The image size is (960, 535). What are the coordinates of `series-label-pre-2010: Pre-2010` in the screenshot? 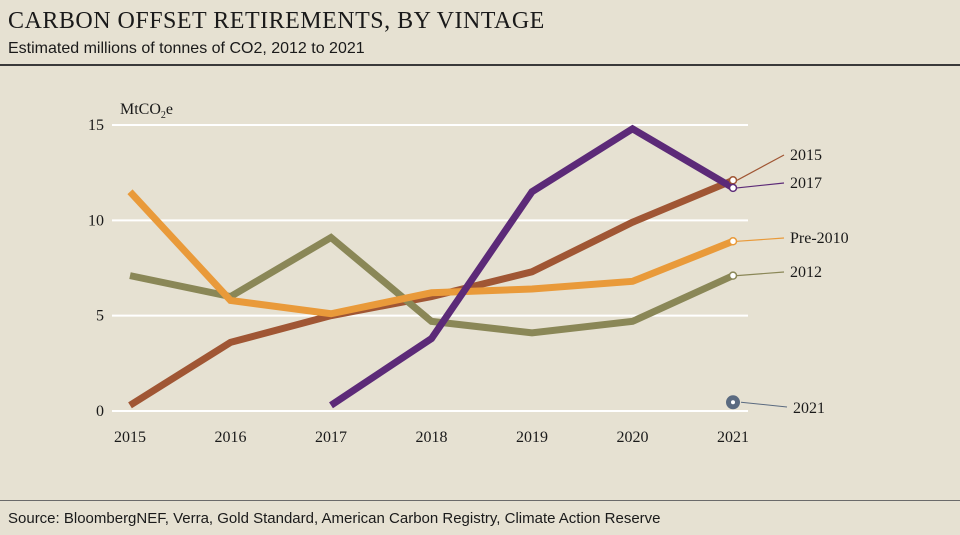 It's located at (819, 238).